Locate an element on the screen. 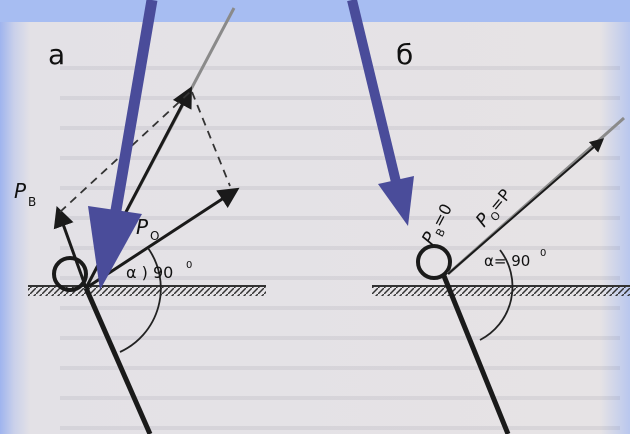  panel-a-angle-arc is located at coordinates (140, 300).